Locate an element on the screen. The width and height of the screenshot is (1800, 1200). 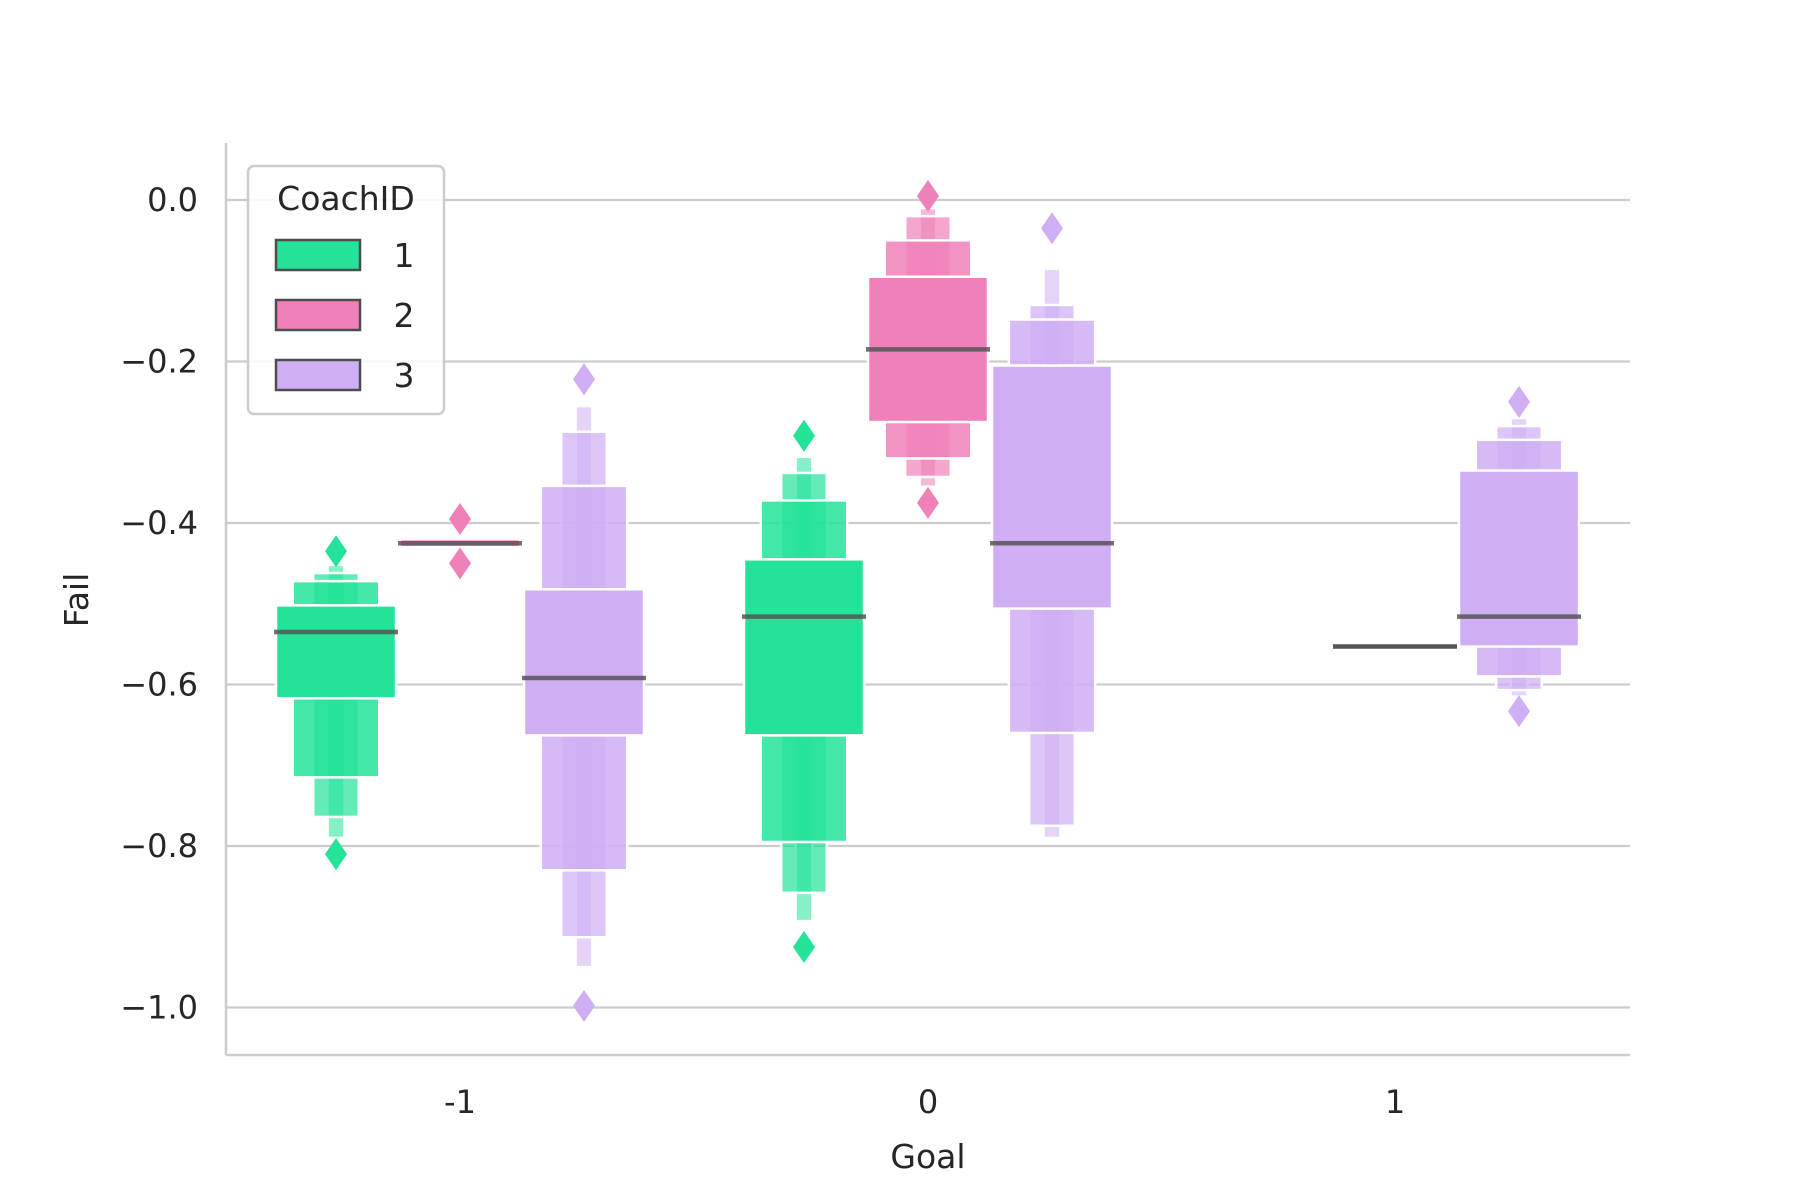
y-tick-label: −0.6 is located at coordinates (159, 685).